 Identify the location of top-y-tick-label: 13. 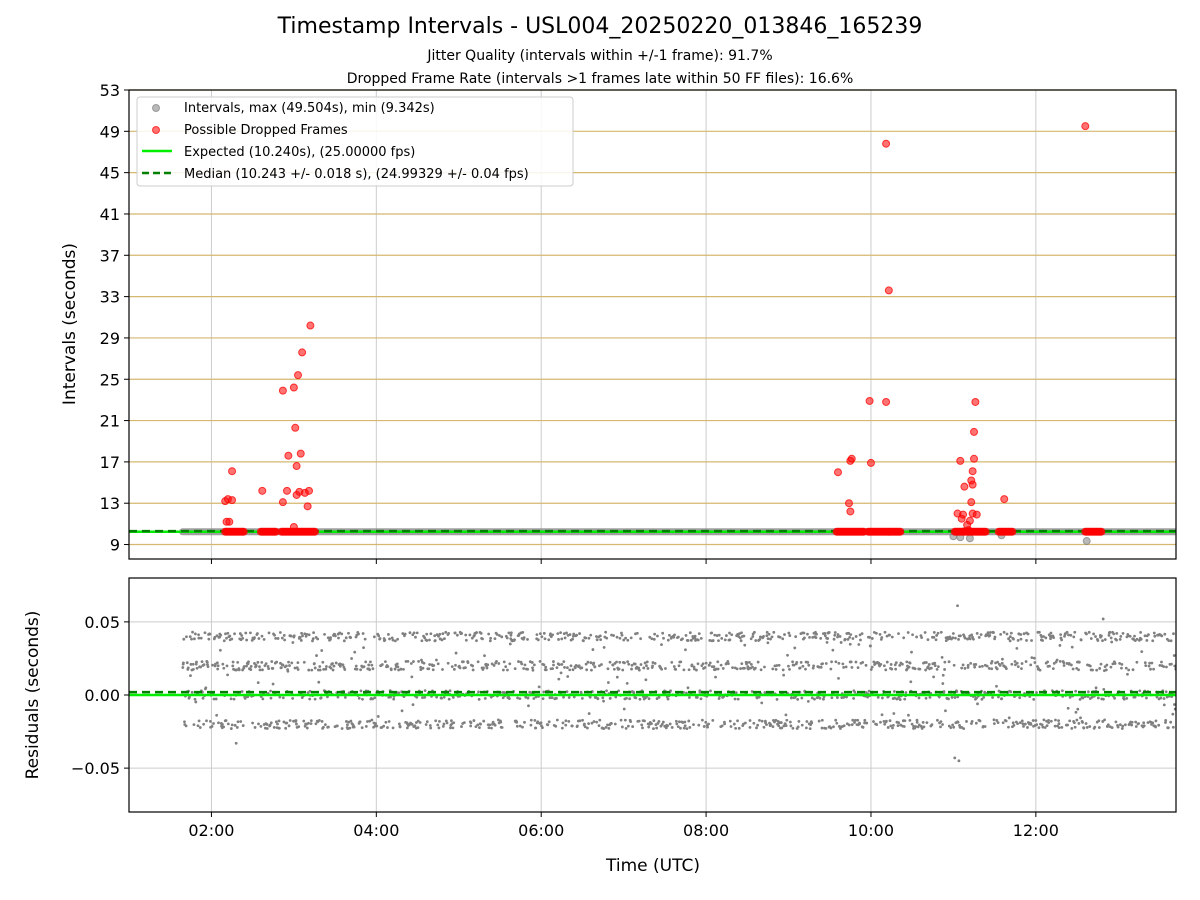
(110, 503).